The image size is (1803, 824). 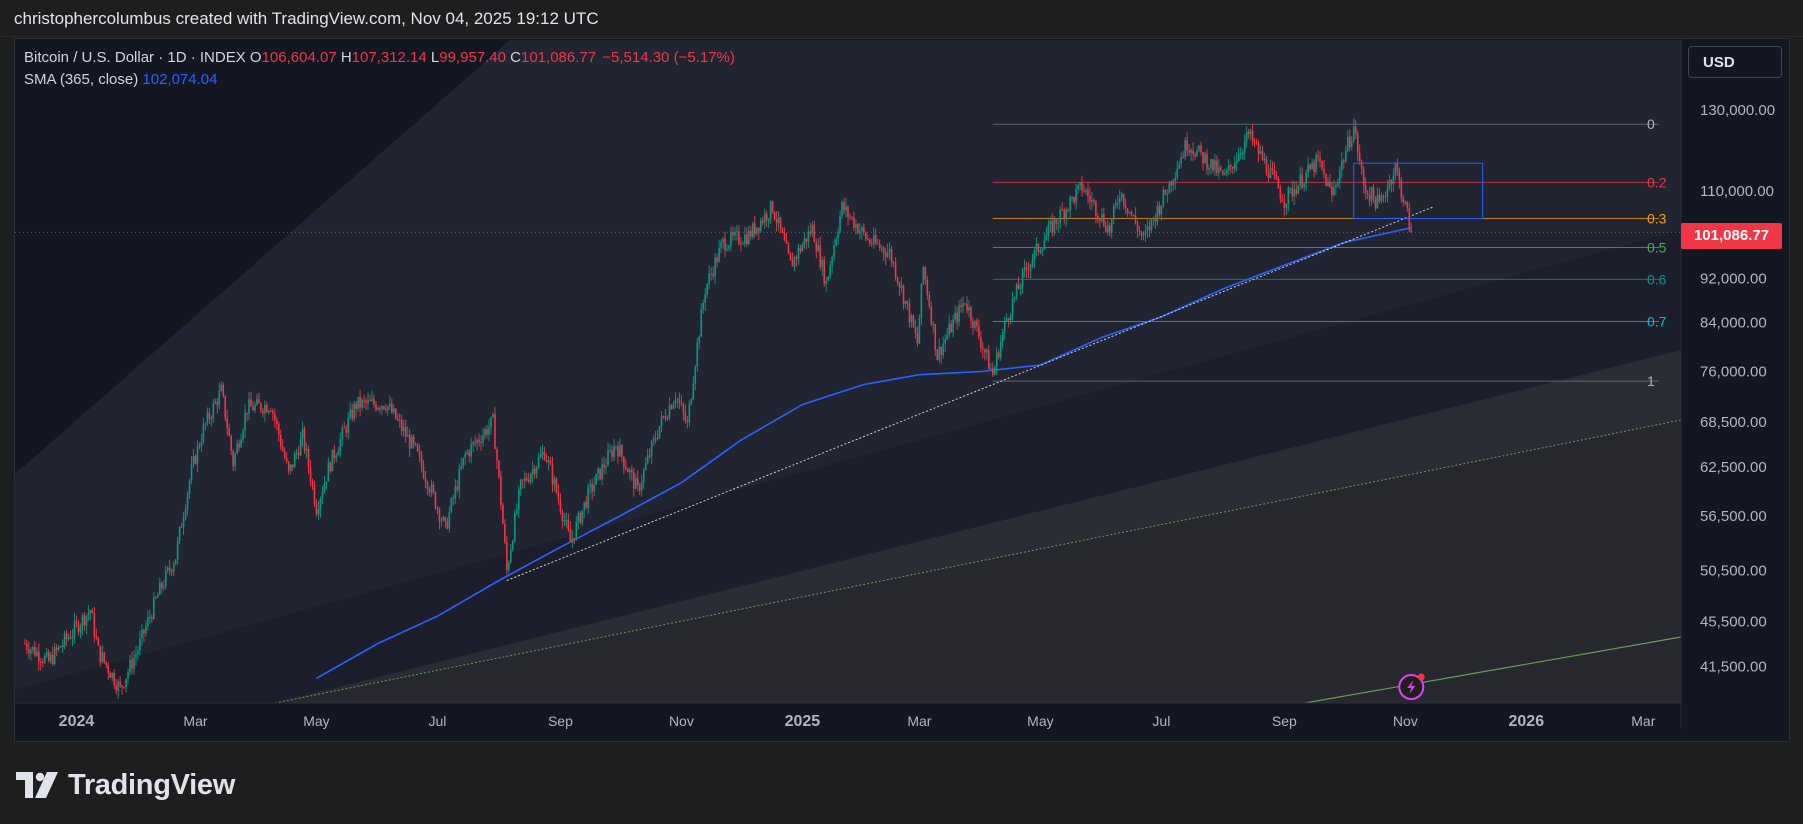 I want to click on x-tick-label: 2025, so click(x=803, y=721).